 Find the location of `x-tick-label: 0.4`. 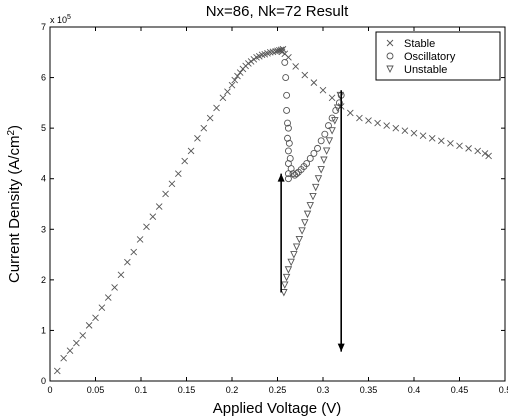

x-tick-label: 0.4 is located at coordinates (414, 390).